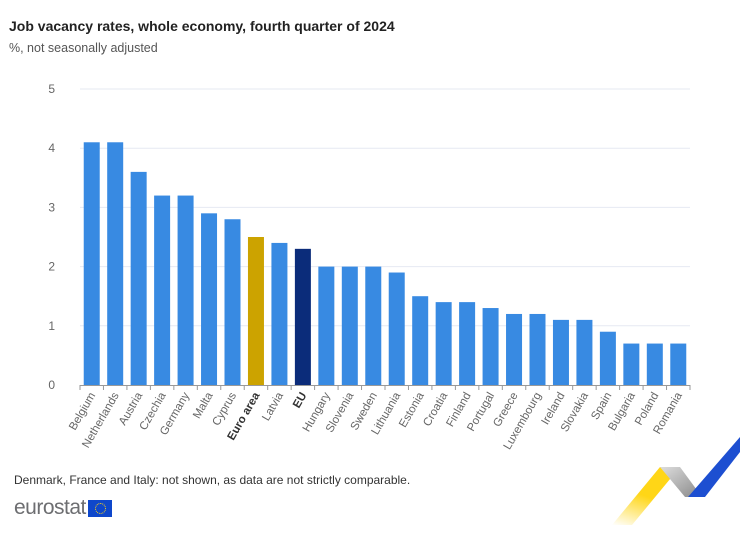 This screenshot has height=535, width=740. Describe the element at coordinates (420, 340) in the screenshot. I see `bar-estonia` at that location.